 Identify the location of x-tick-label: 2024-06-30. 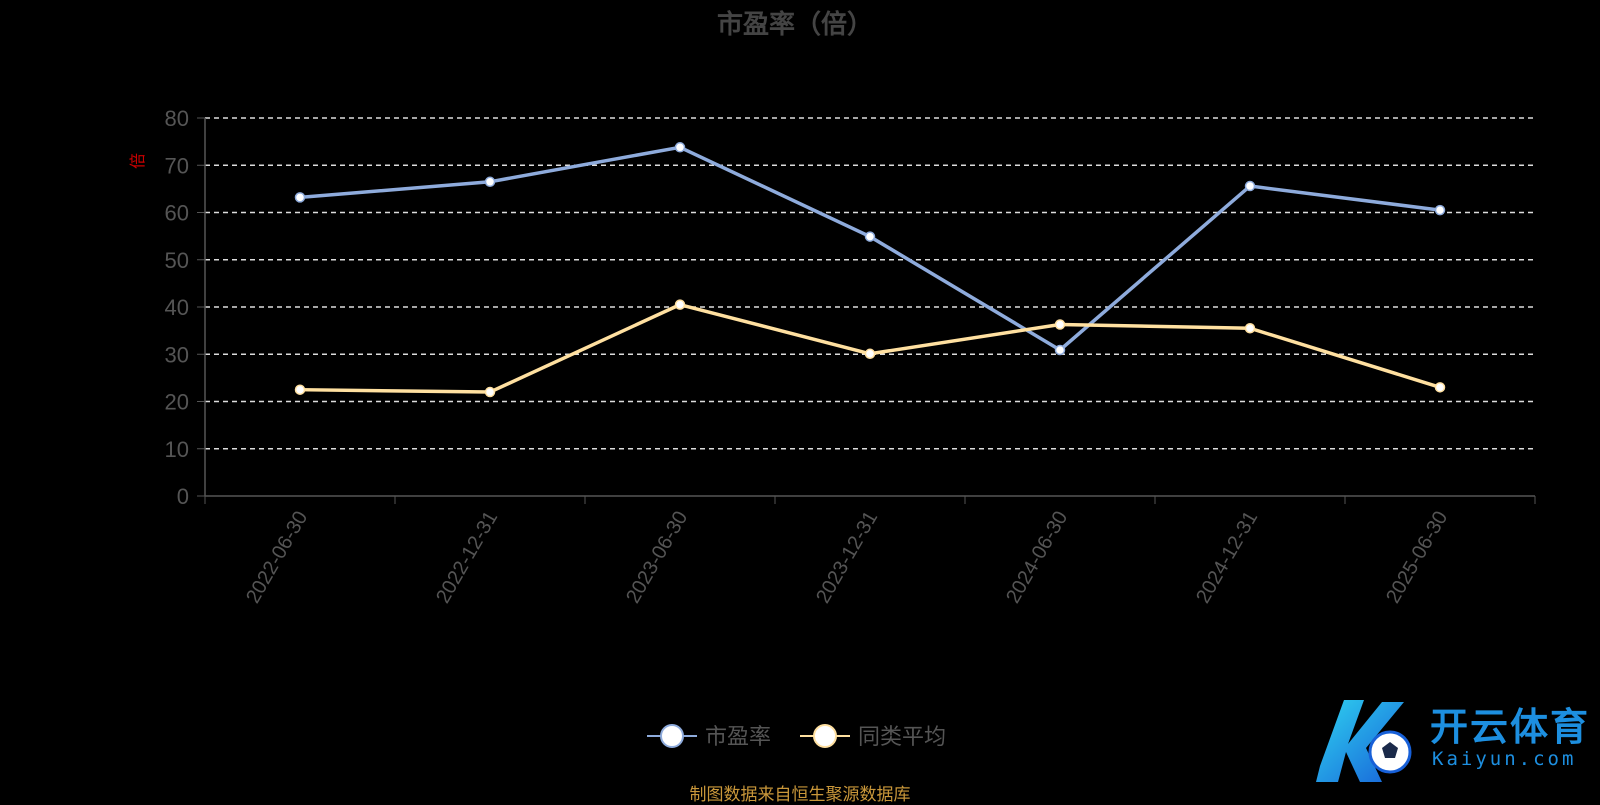
(1037, 558).